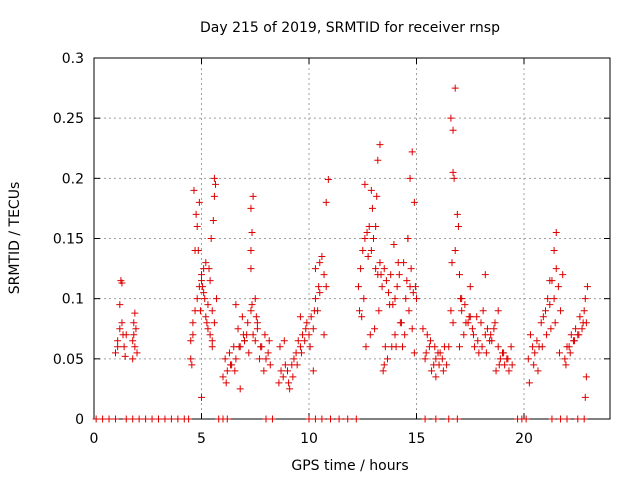 The height and width of the screenshot is (480, 640). I want to click on y-tick-label: 0.15, so click(68, 240).